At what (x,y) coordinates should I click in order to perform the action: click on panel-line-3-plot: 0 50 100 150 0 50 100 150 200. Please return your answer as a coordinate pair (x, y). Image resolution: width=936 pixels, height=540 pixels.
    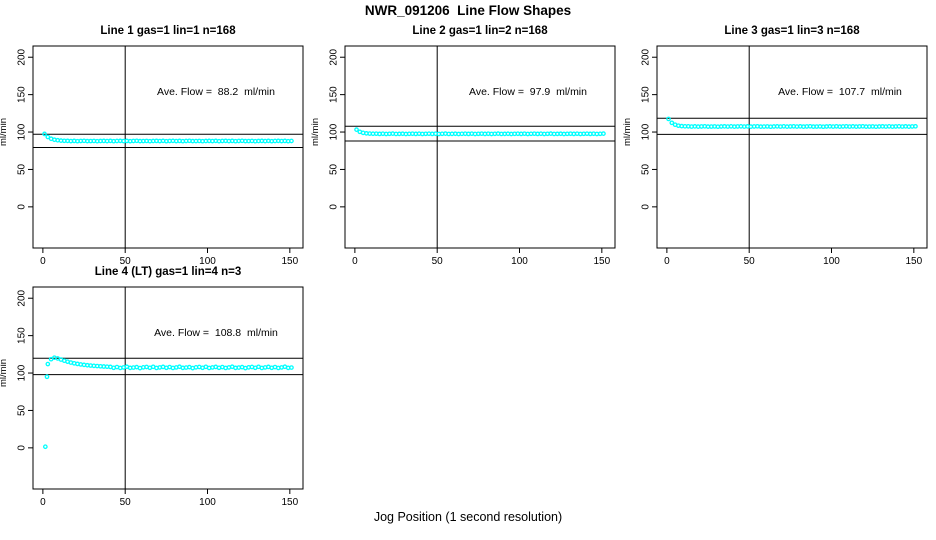
    Looking at the image, I should click on (784, 156).